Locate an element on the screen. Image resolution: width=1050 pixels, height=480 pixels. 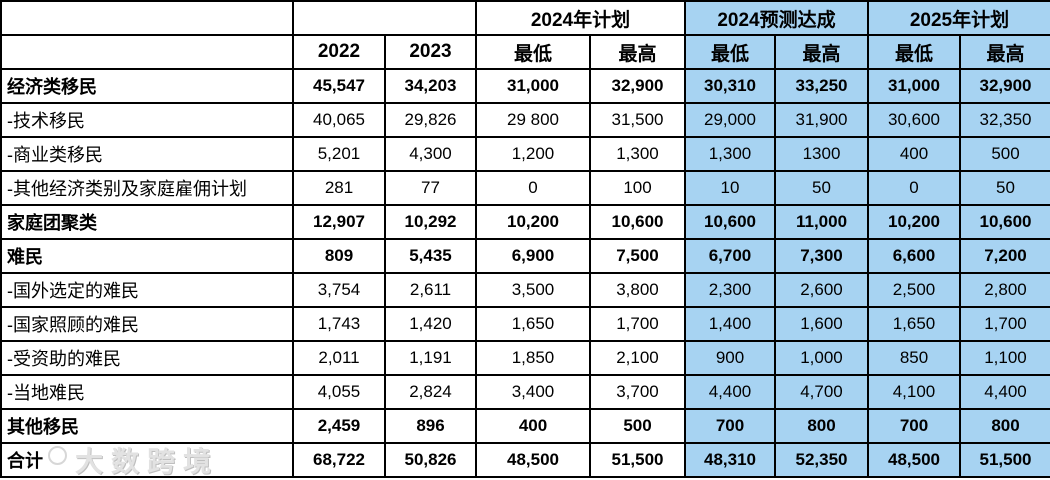
table-cell: 77 is located at coordinates (430, 188).